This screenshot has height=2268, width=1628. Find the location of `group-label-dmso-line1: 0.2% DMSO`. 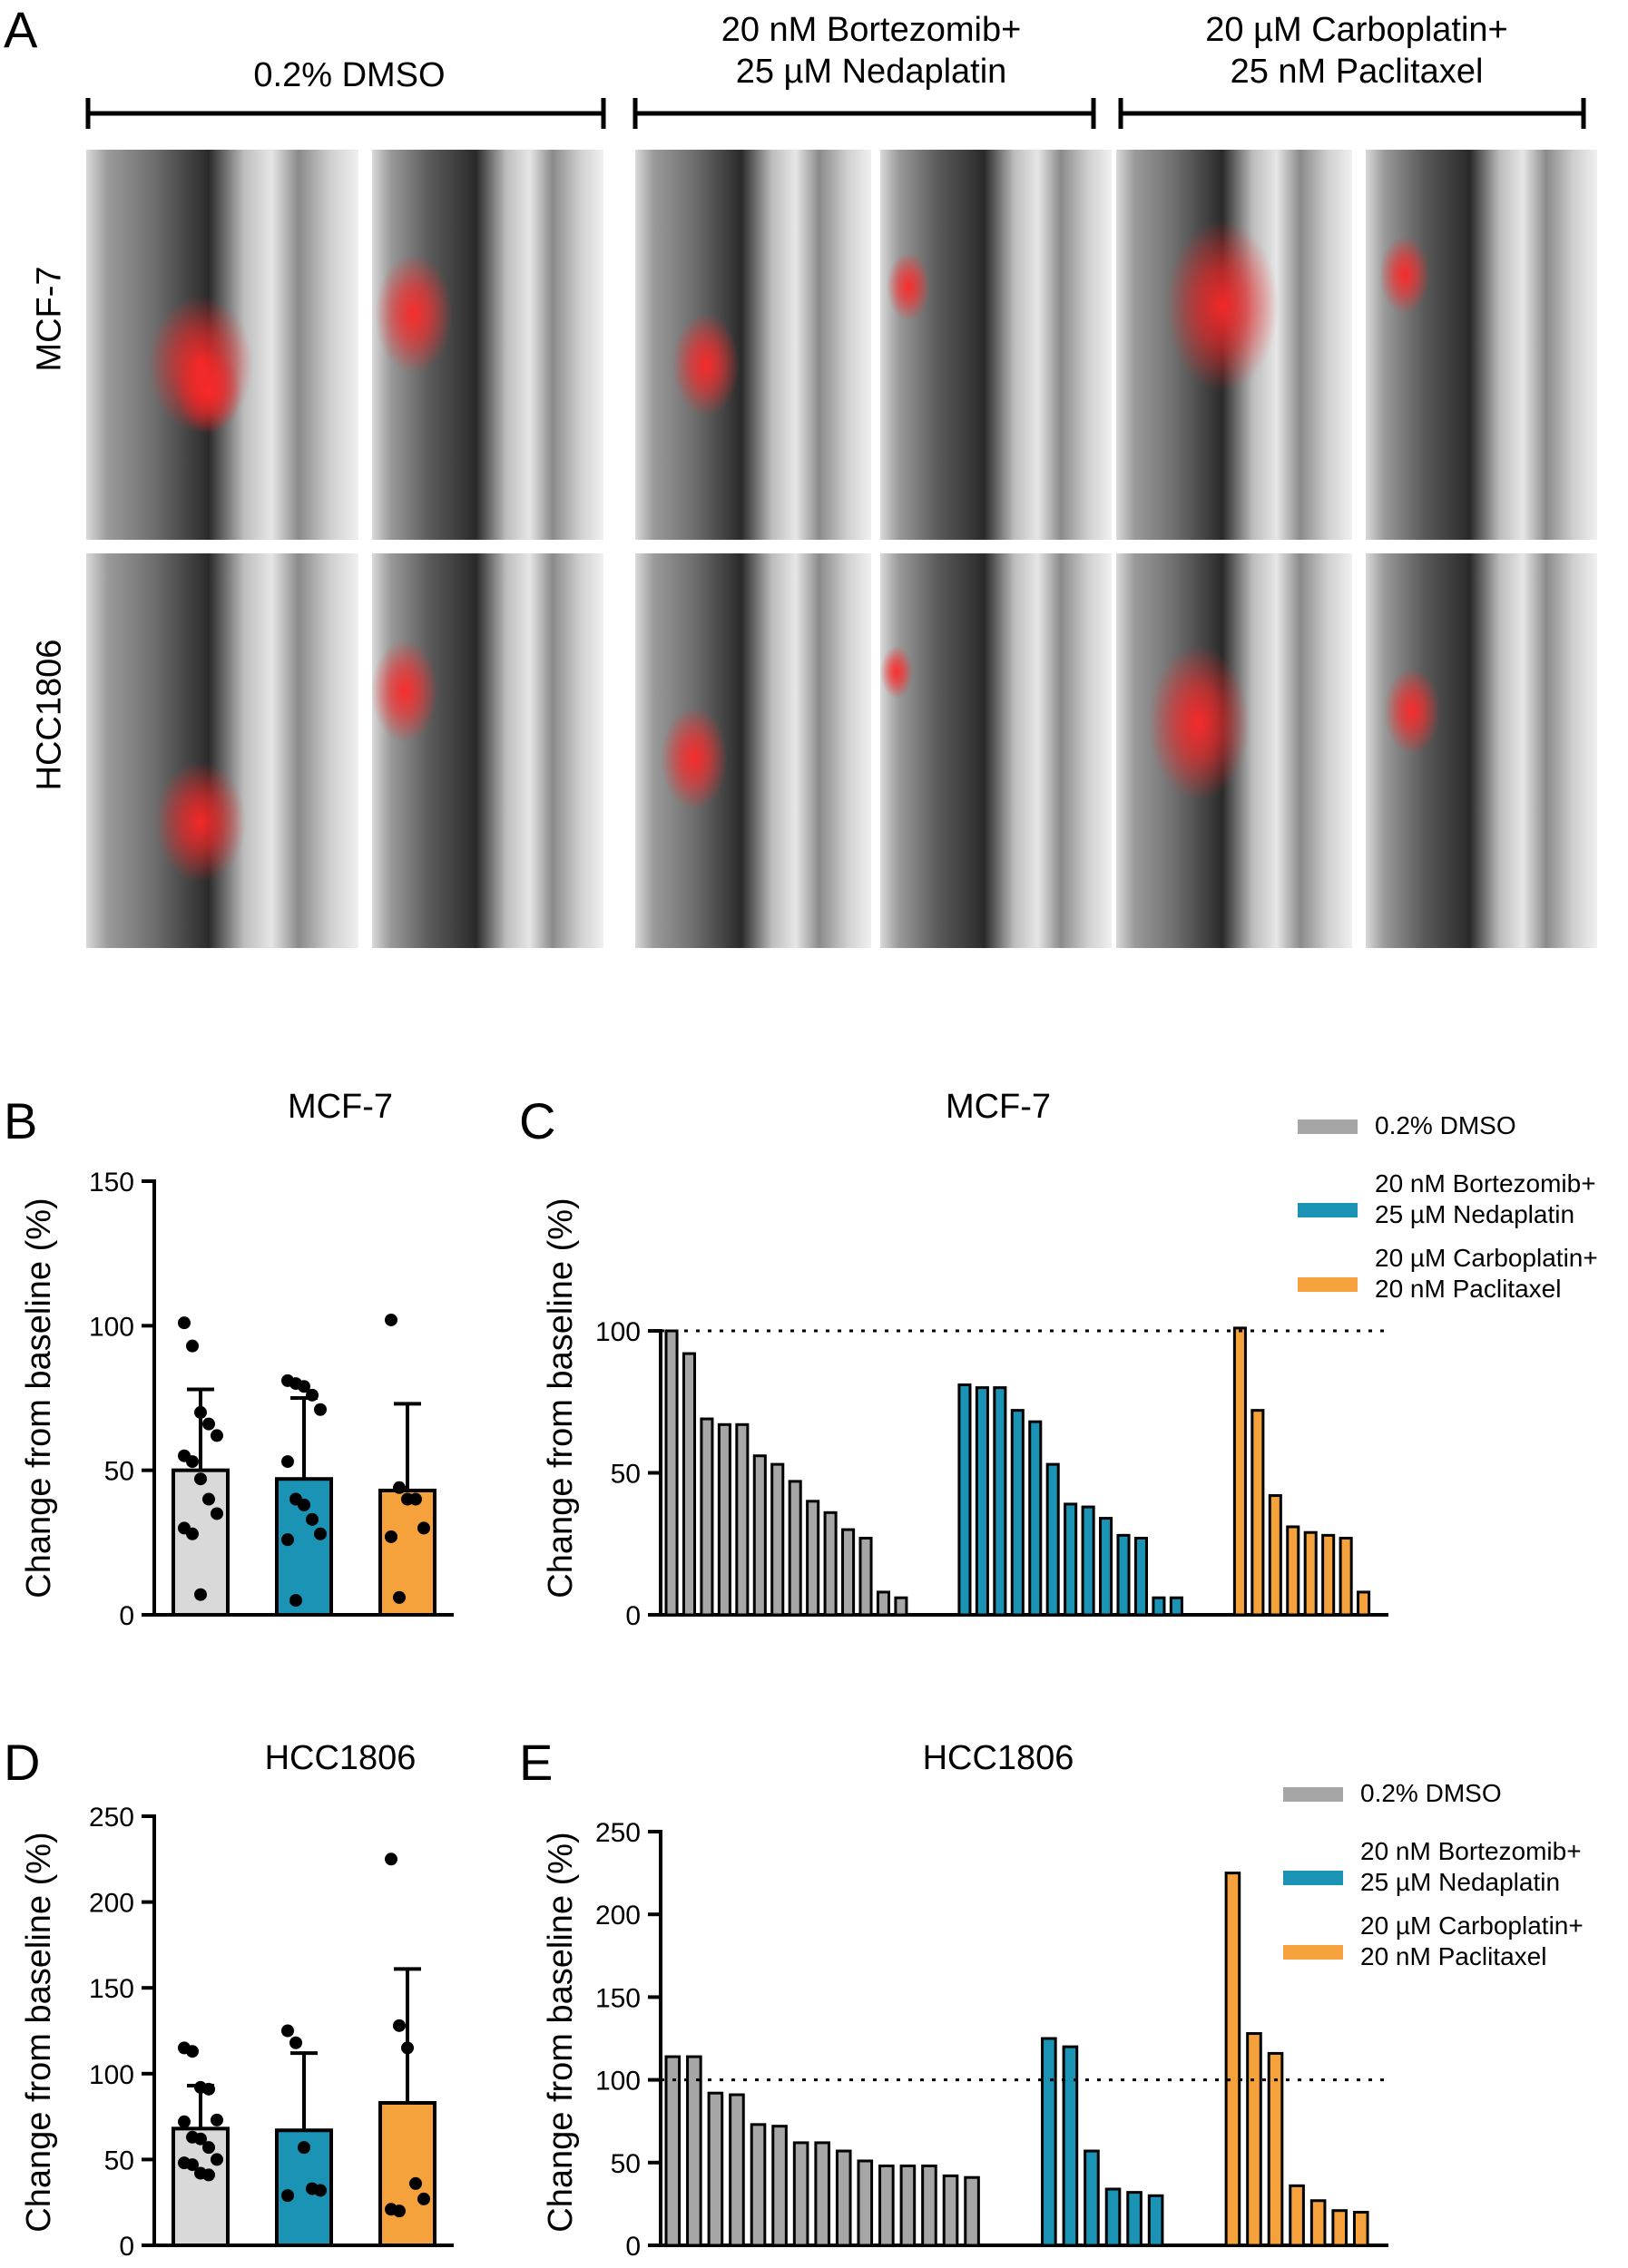

group-label-dmso-line1: 0.2% DMSO is located at coordinates (349, 75).